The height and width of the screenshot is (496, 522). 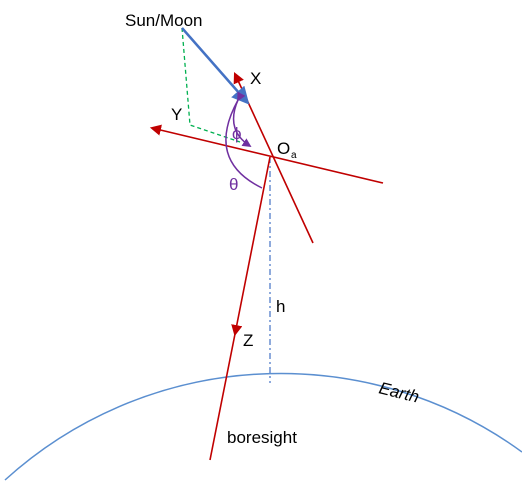 I want to click on height-label: h, so click(x=280, y=306).